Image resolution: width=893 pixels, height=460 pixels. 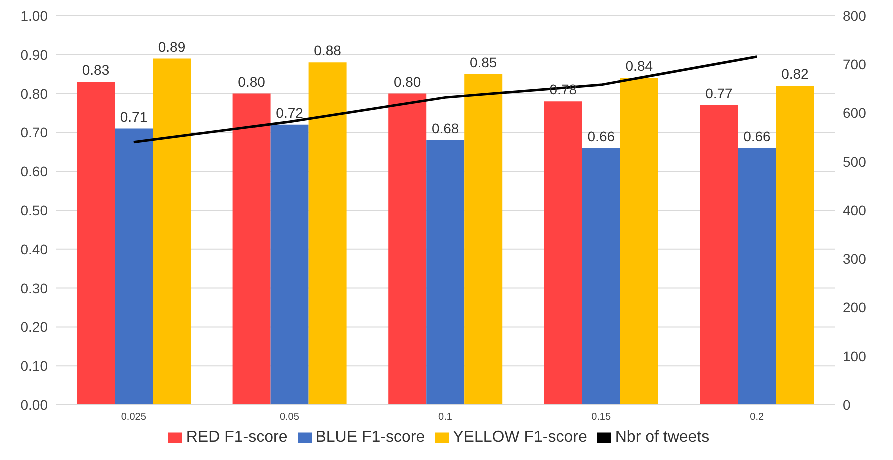 What do you see at coordinates (134, 116) in the screenshot?
I see `data-label: 0.71` at bounding box center [134, 116].